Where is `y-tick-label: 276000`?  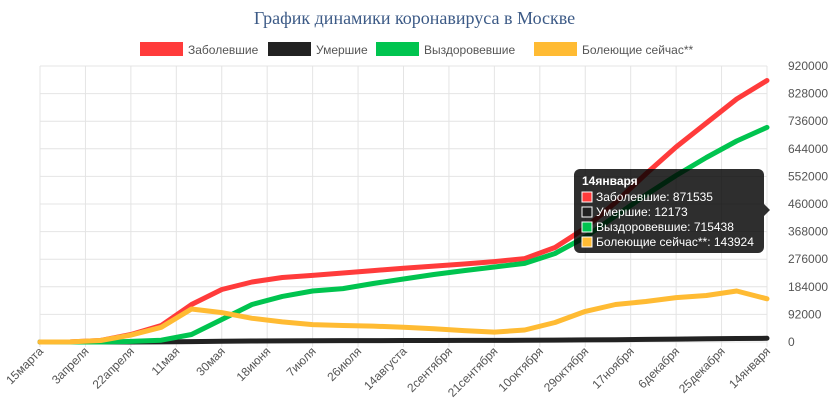
y-tick-label: 276000 is located at coordinates (808, 259).